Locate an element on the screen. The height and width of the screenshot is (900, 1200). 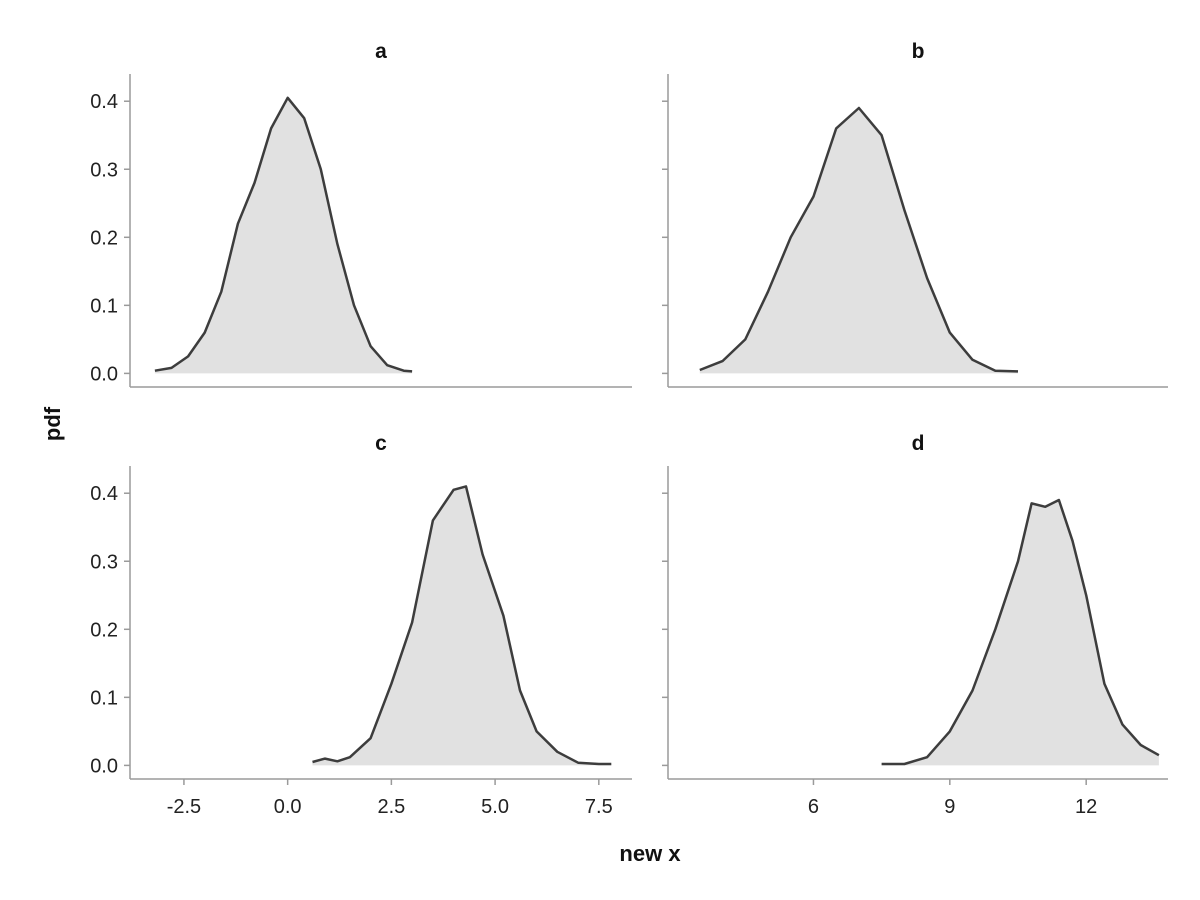
y-tick-label-a: 0.2 is located at coordinates (104, 238).